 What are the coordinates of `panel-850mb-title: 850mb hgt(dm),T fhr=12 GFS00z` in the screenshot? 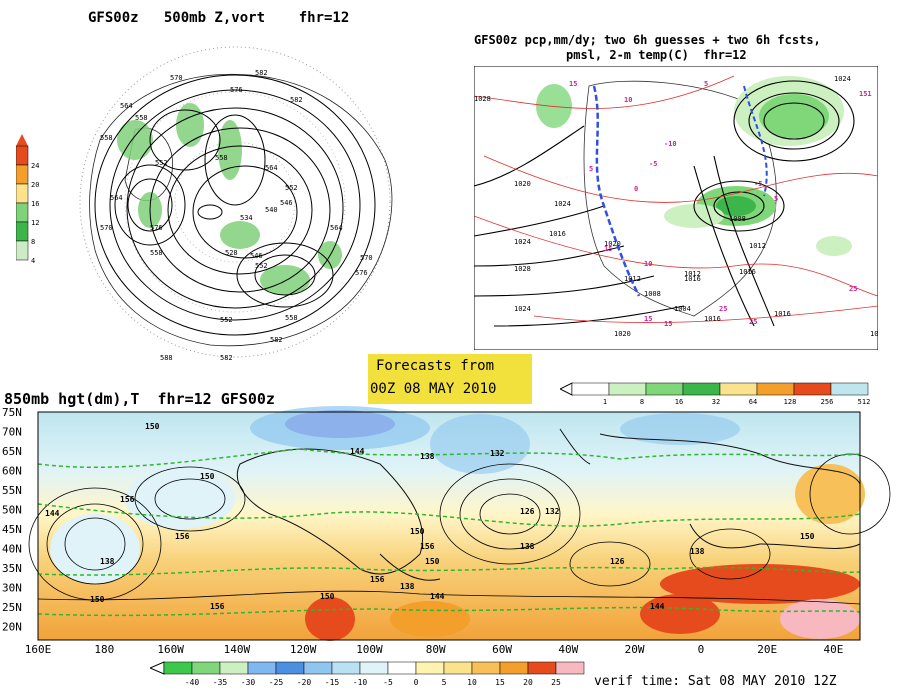 It's located at (139, 399).